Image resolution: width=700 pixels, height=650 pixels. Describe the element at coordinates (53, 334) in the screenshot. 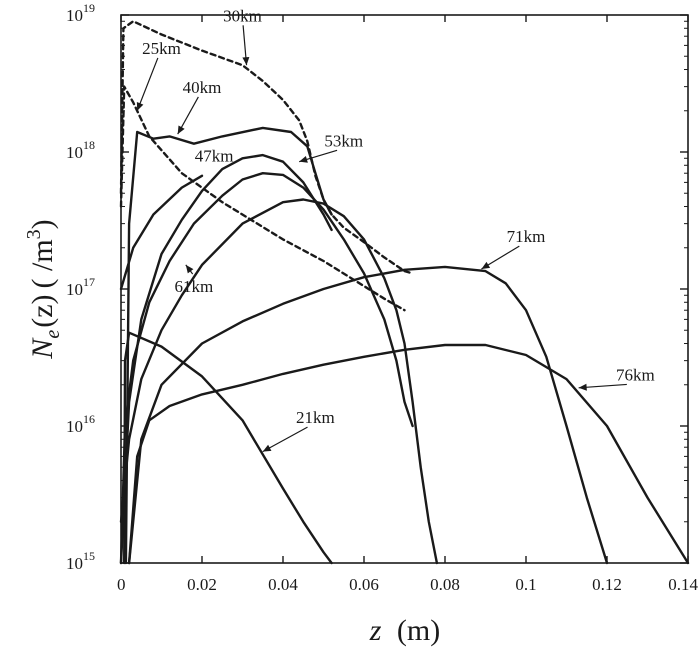

I see `y-axis-sub: e` at that location.